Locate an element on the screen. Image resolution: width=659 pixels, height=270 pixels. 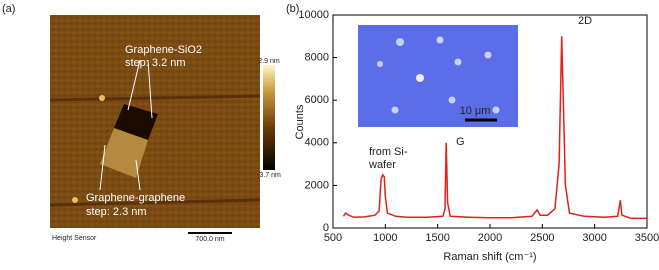
x-tick-label: 1000 is located at coordinates (385, 238).